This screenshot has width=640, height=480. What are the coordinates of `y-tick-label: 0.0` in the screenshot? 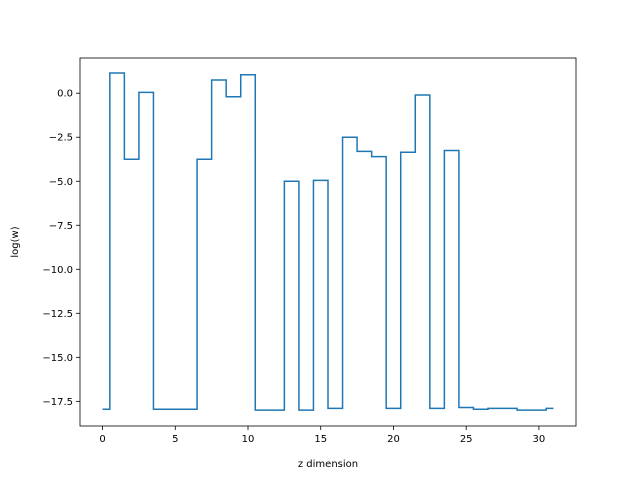 It's located at (65, 94).